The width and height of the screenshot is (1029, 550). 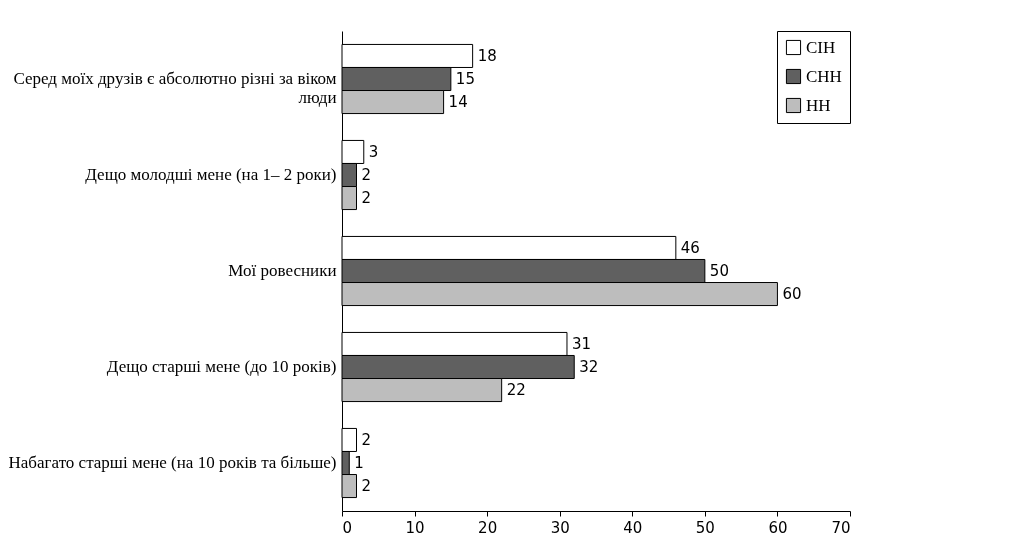 What do you see at coordinates (488, 527) in the screenshot?
I see `x-tick-label: 20` at bounding box center [488, 527].